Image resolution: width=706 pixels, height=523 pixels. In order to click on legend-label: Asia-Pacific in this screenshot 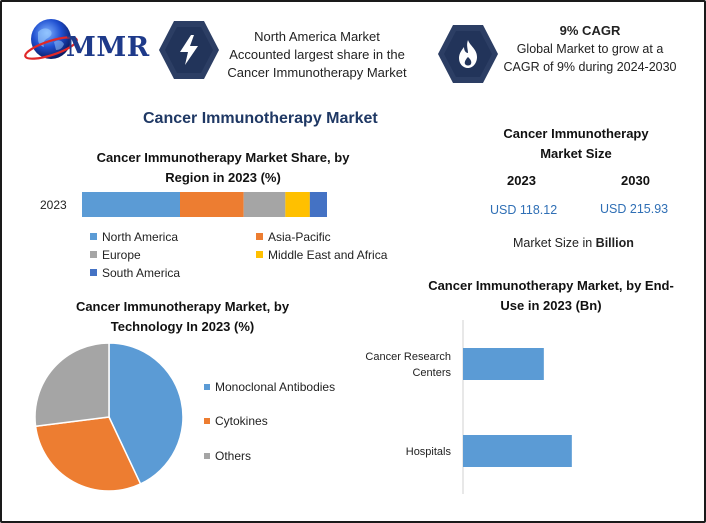, I will do `click(299, 237)`.